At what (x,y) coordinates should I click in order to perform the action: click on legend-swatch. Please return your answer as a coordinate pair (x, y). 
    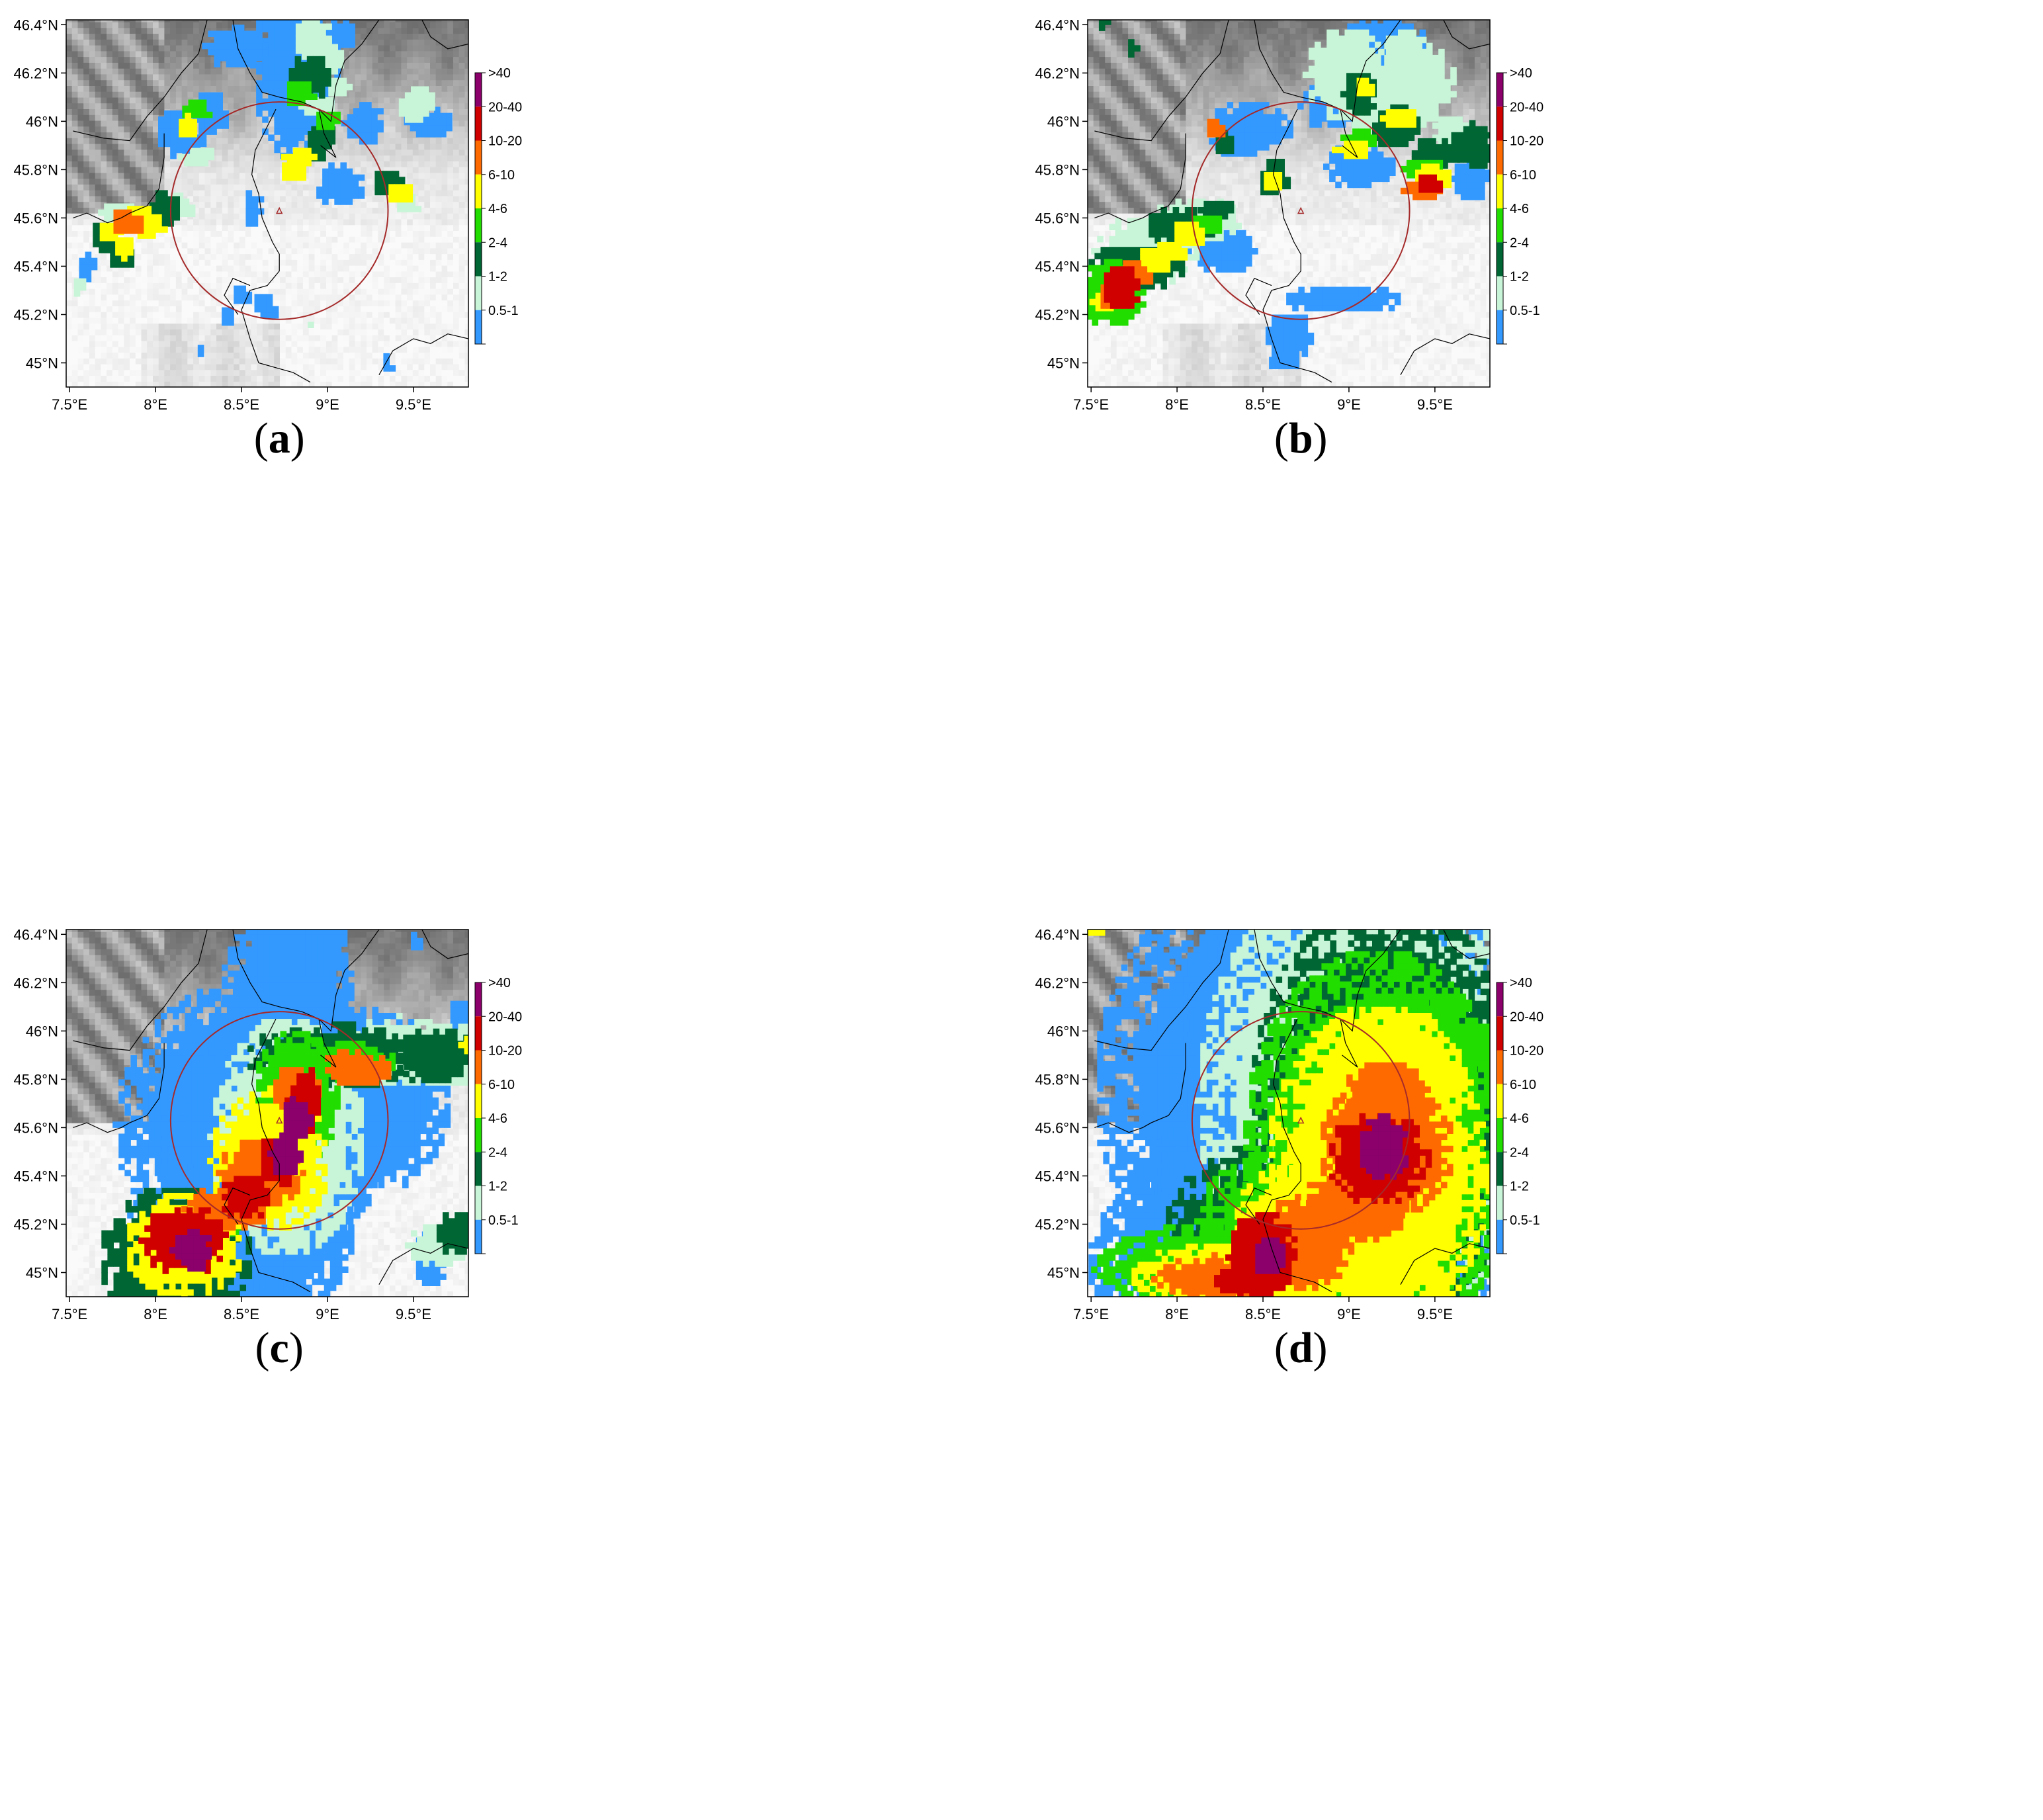
    Looking at the image, I should click on (478, 157).